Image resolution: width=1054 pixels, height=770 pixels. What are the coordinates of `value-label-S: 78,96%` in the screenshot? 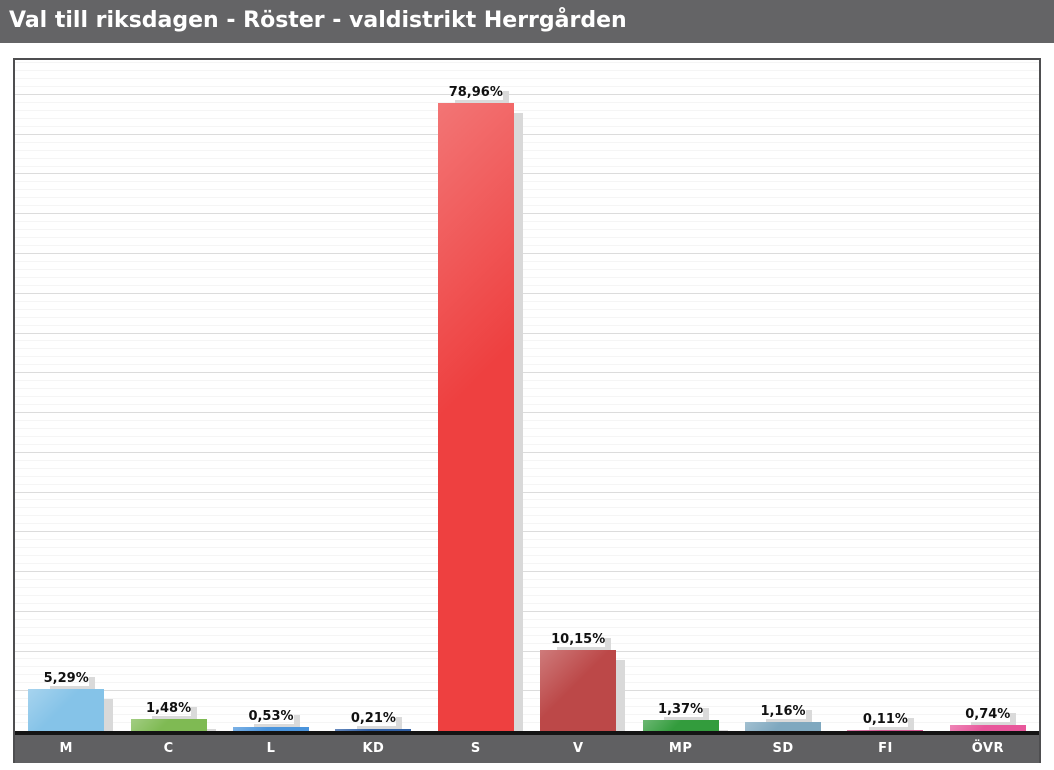 It's located at (476, 92).